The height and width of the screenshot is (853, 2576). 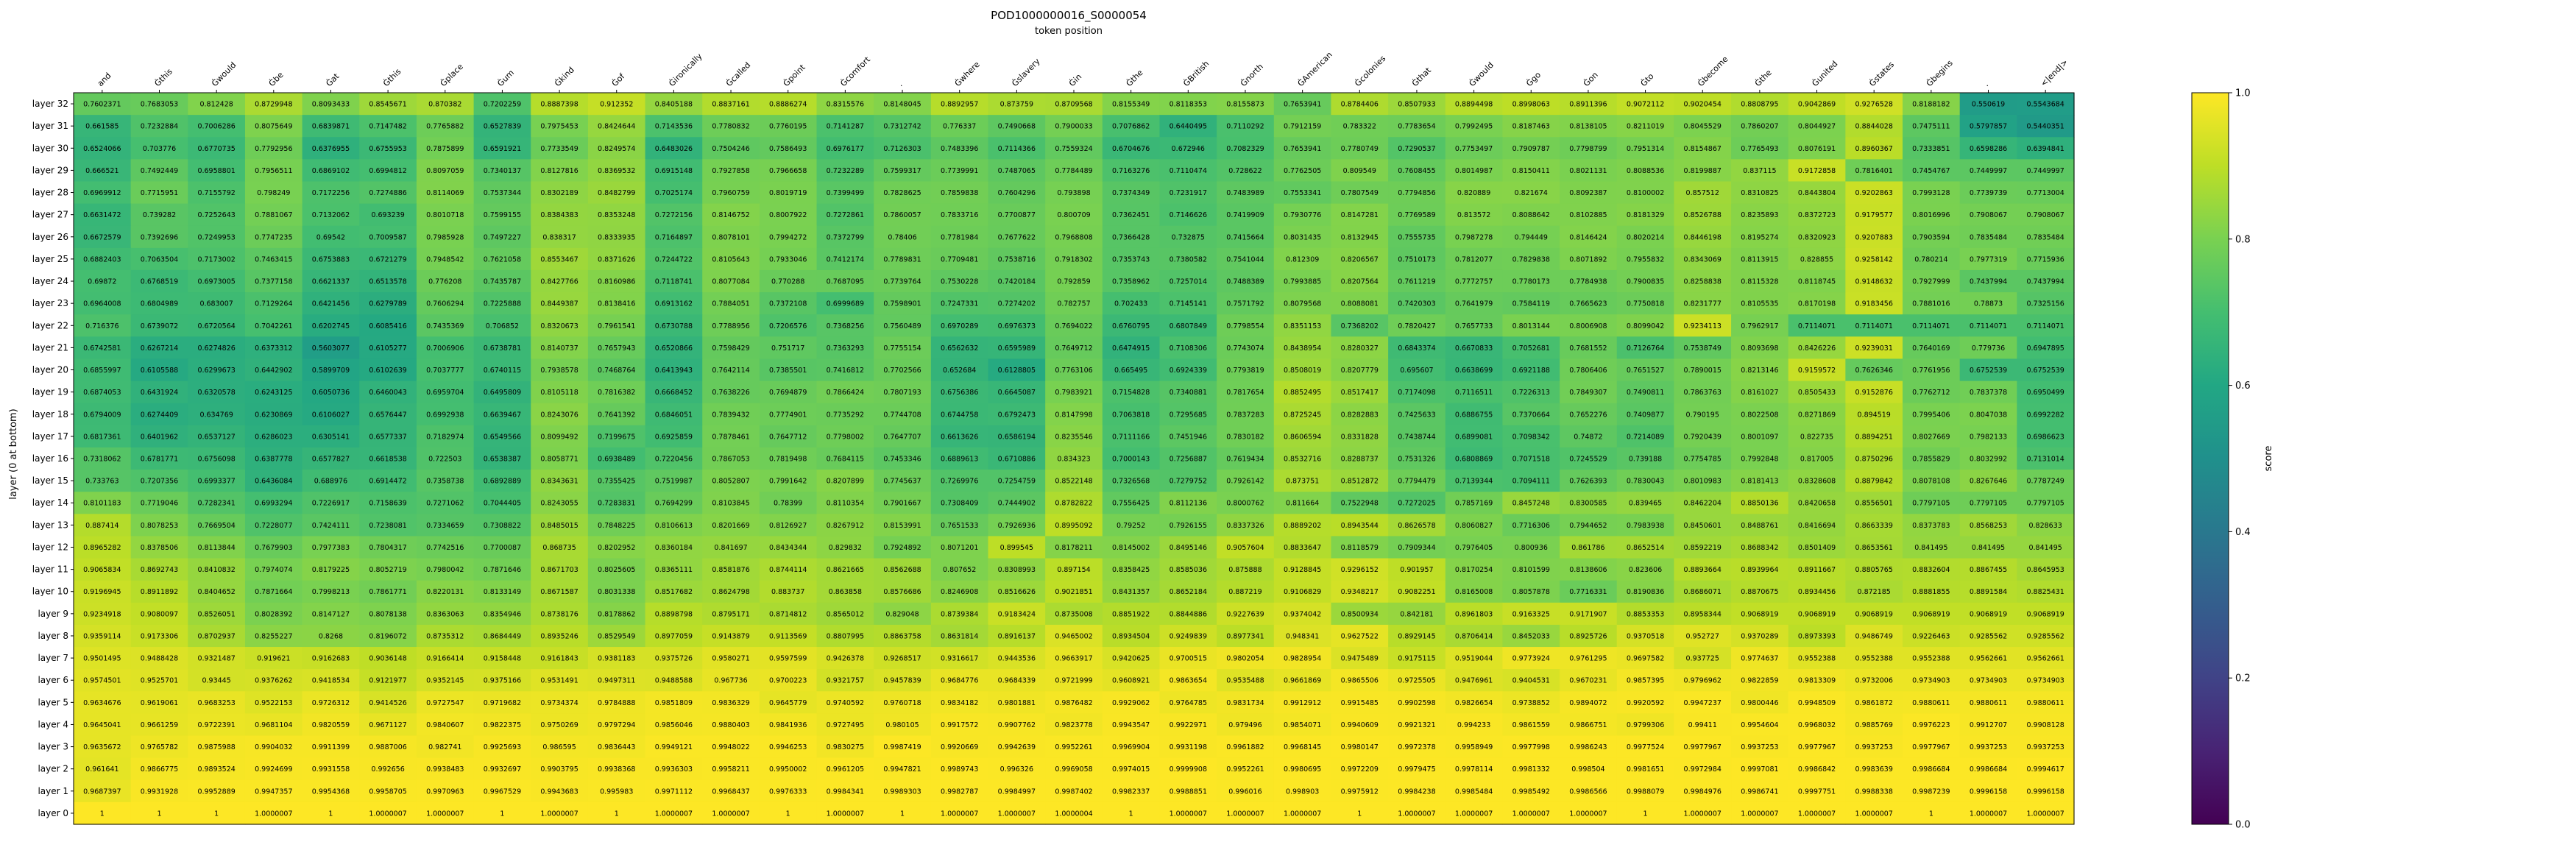 What do you see at coordinates (2243, 239) in the screenshot?
I see `colorbar-tick-label: 0.8` at bounding box center [2243, 239].